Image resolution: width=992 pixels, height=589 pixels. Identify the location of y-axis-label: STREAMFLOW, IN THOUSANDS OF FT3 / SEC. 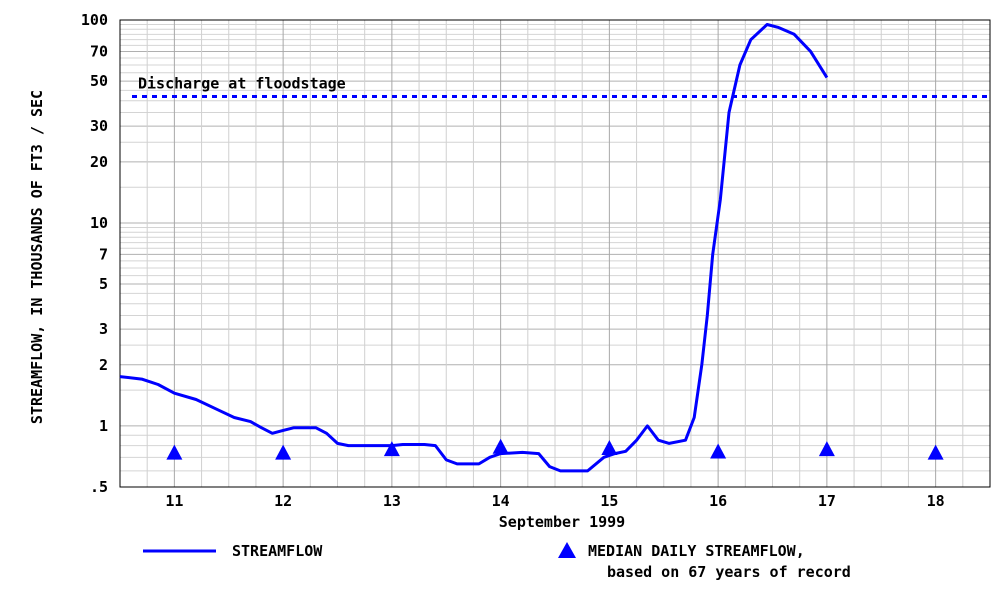
(37, 257).